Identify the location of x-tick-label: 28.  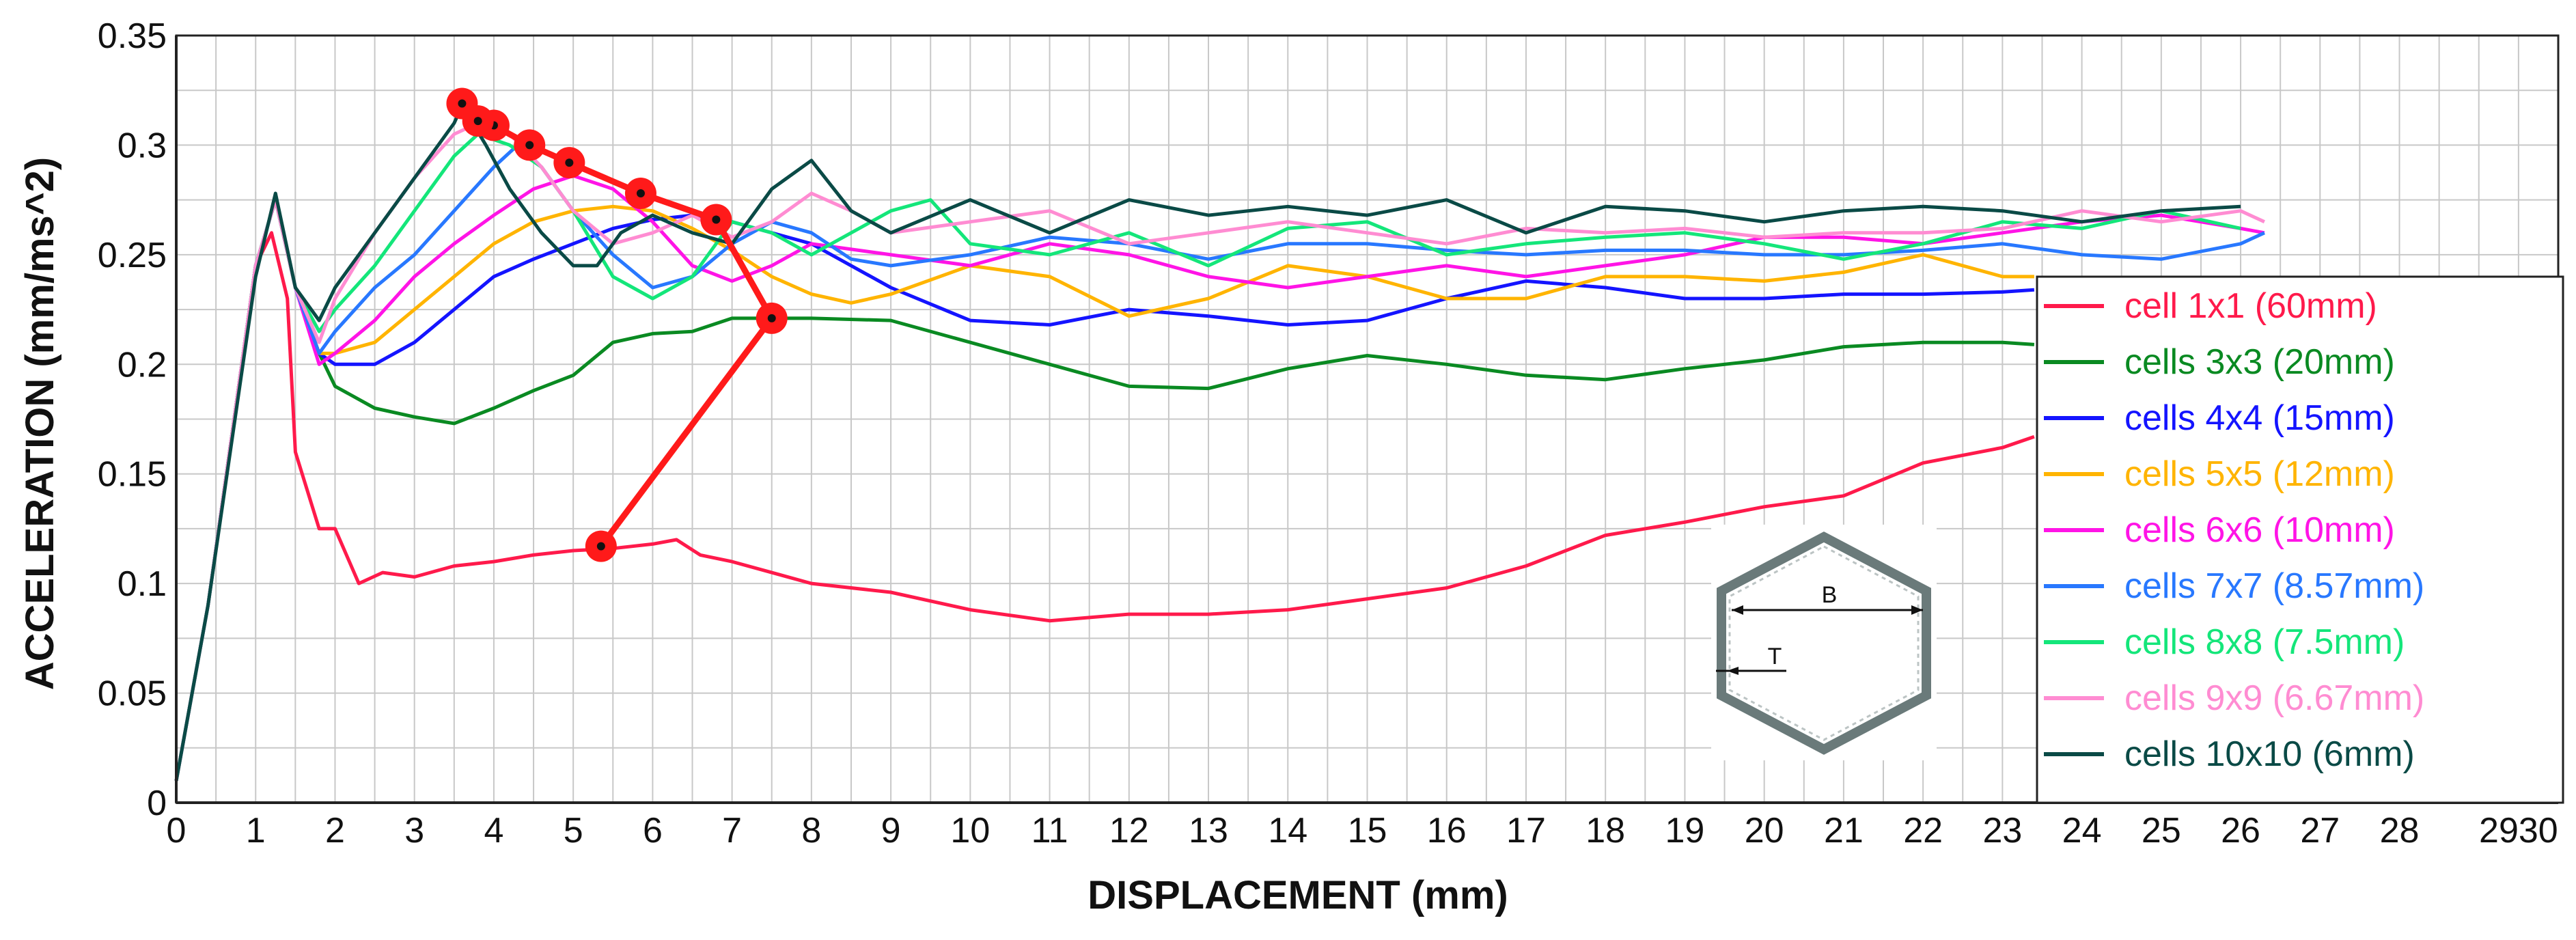
(2400, 831).